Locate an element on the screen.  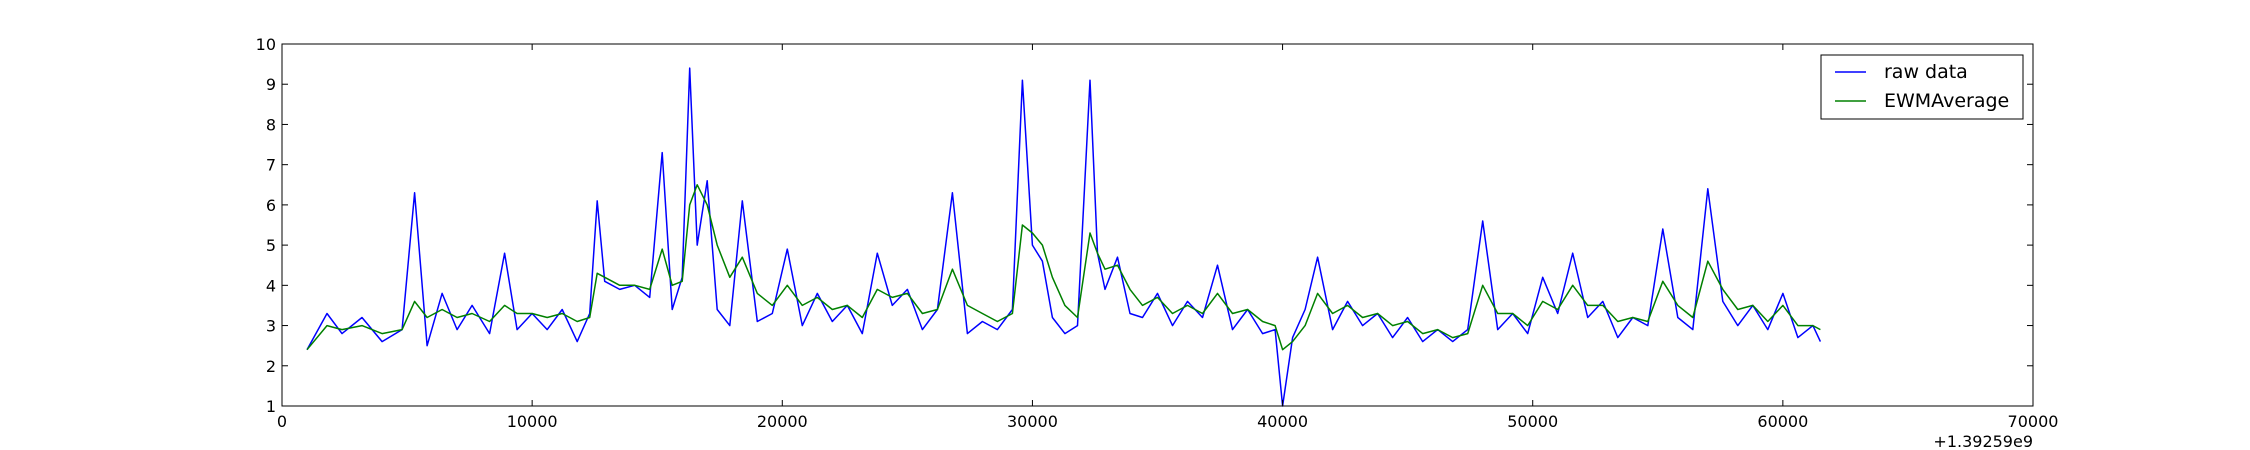
x-tick-label-30000: 30000 is located at coordinates (1032, 421).